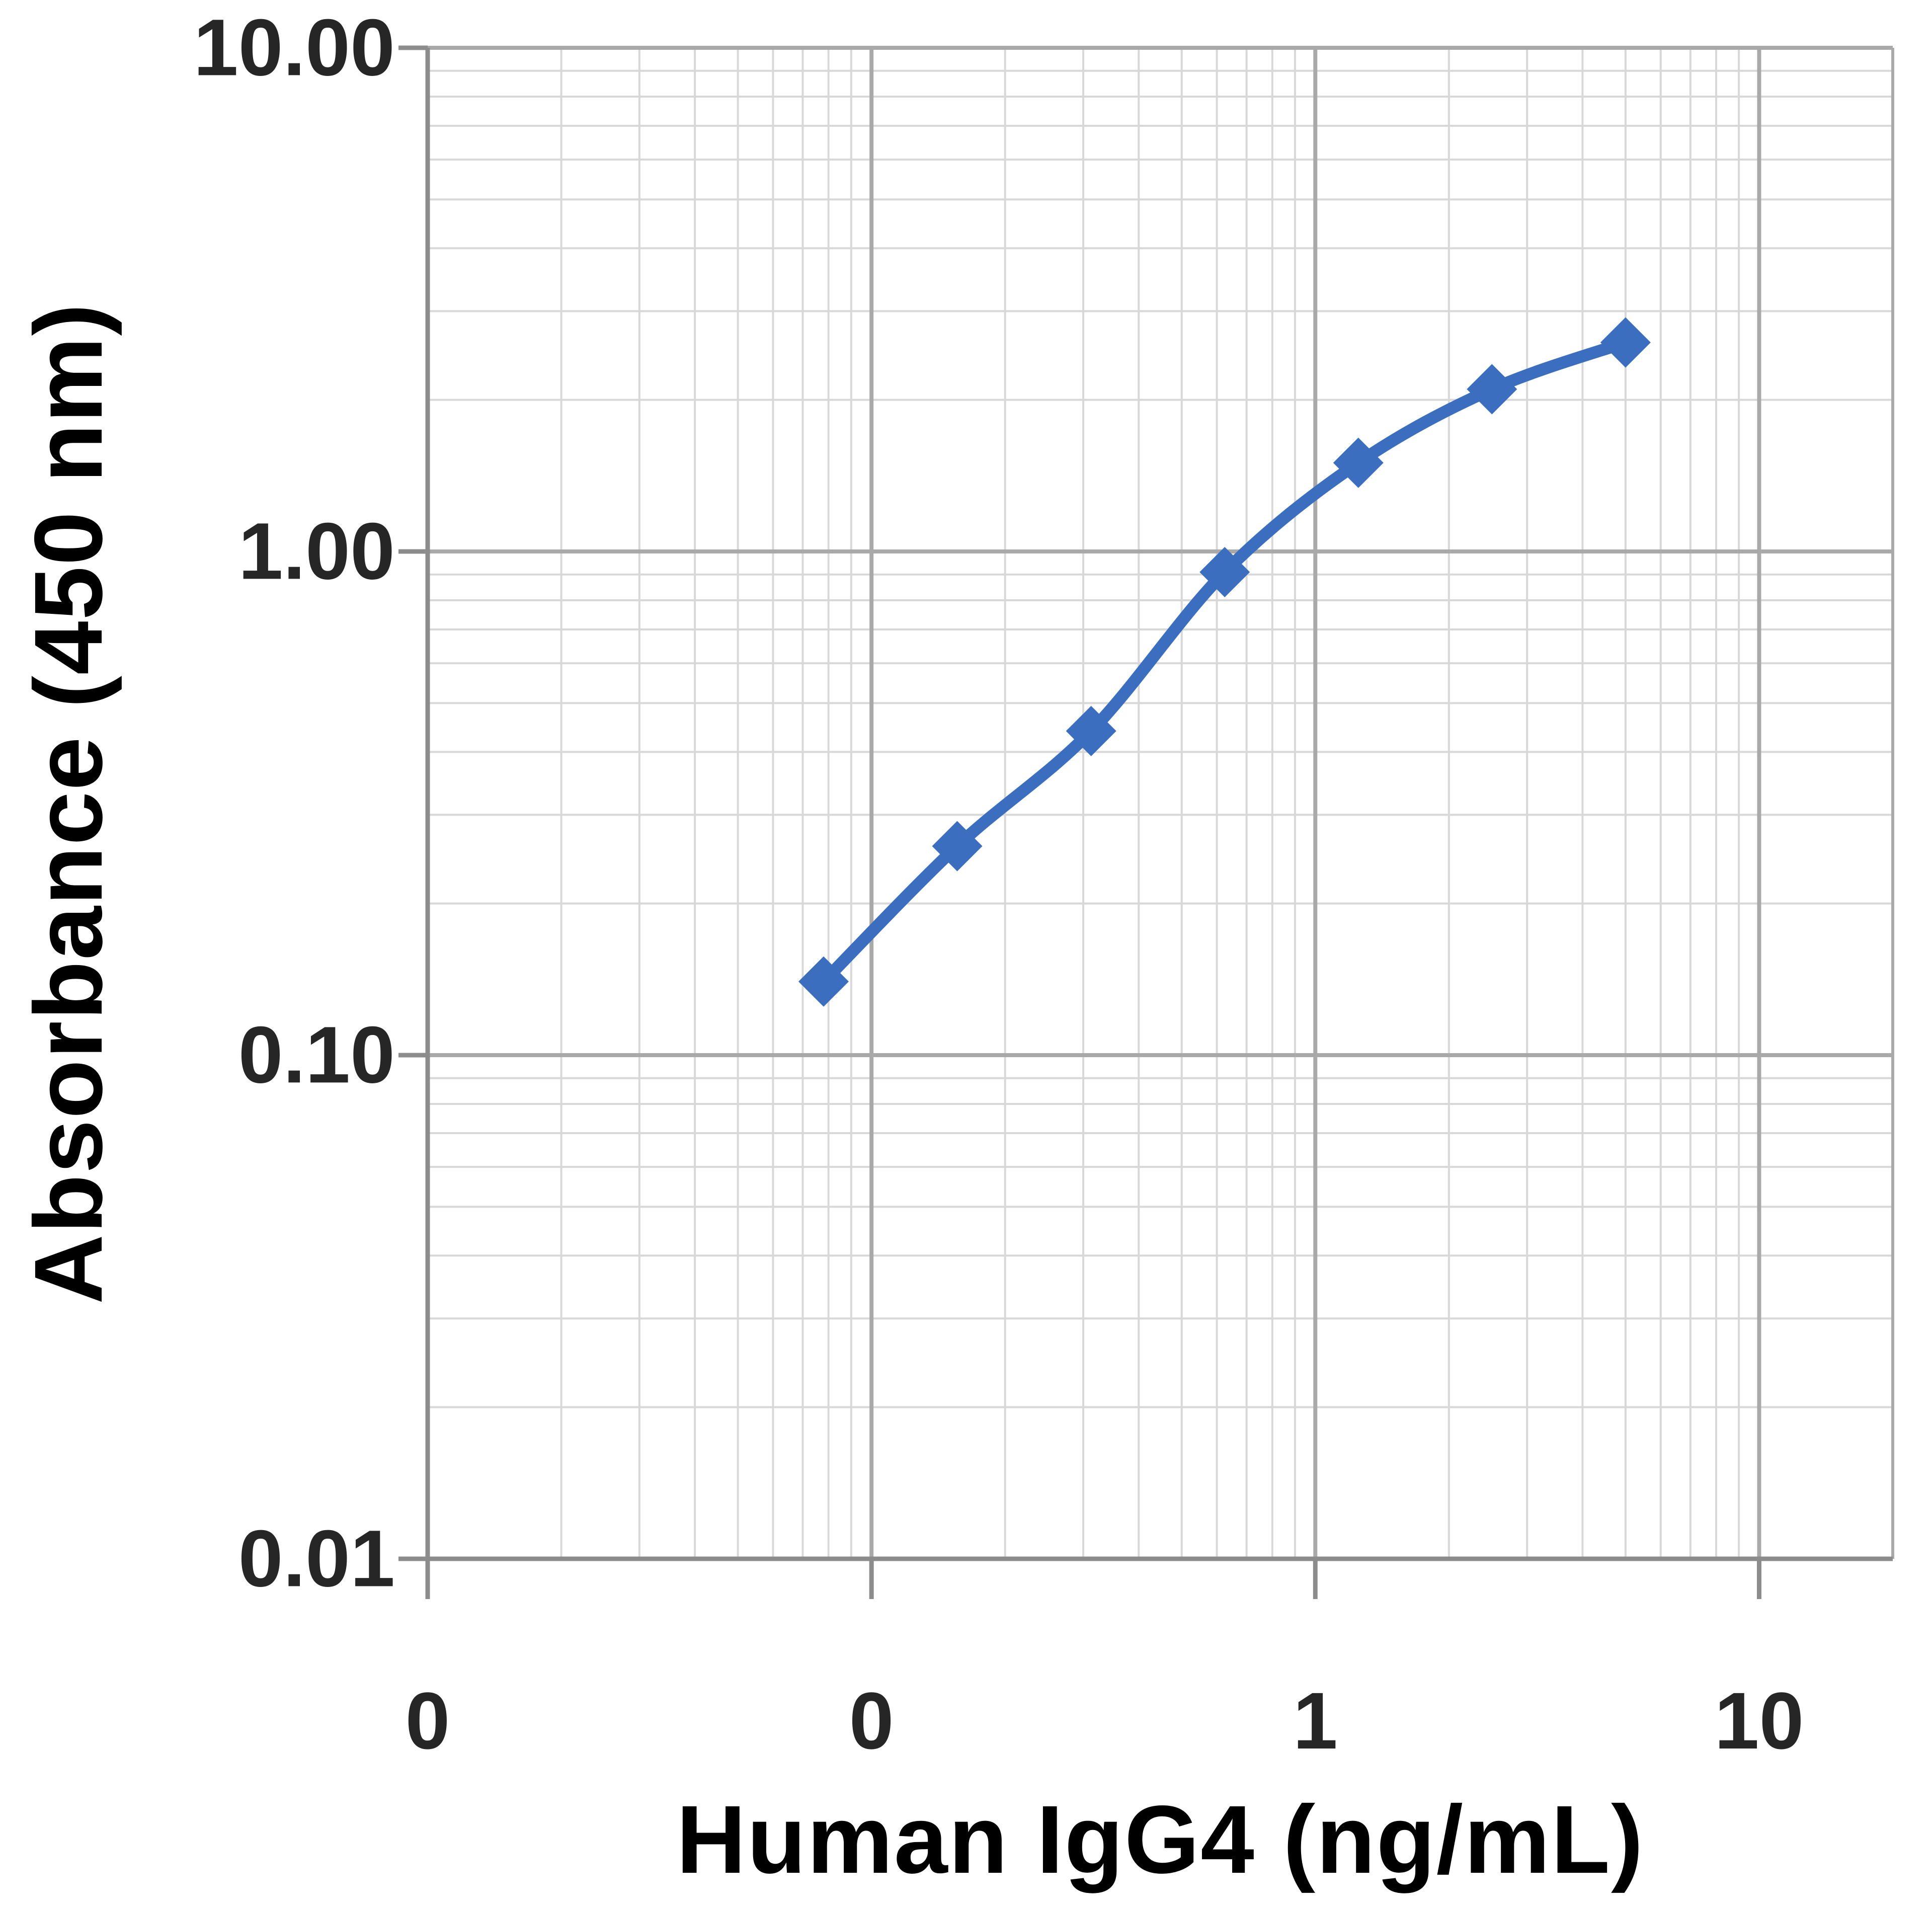 Image resolution: width=1932 pixels, height=1907 pixels. Describe the element at coordinates (317, 1558) in the screenshot. I see `y-tick-label: 0.01` at that location.